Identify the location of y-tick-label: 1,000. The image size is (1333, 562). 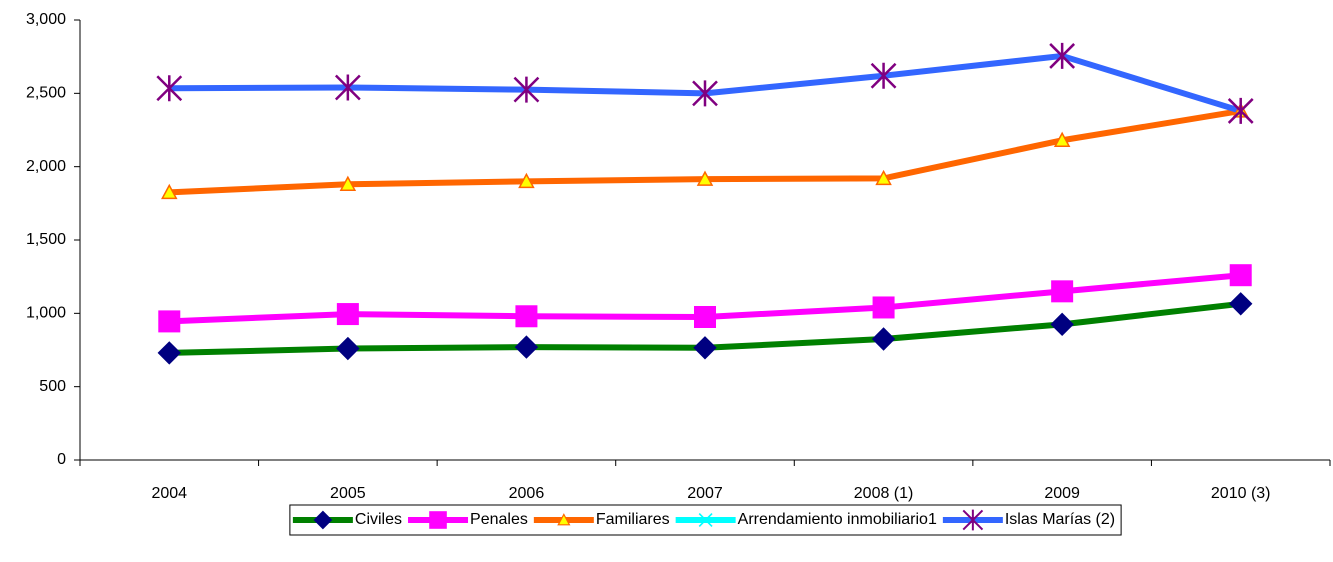
(46, 313).